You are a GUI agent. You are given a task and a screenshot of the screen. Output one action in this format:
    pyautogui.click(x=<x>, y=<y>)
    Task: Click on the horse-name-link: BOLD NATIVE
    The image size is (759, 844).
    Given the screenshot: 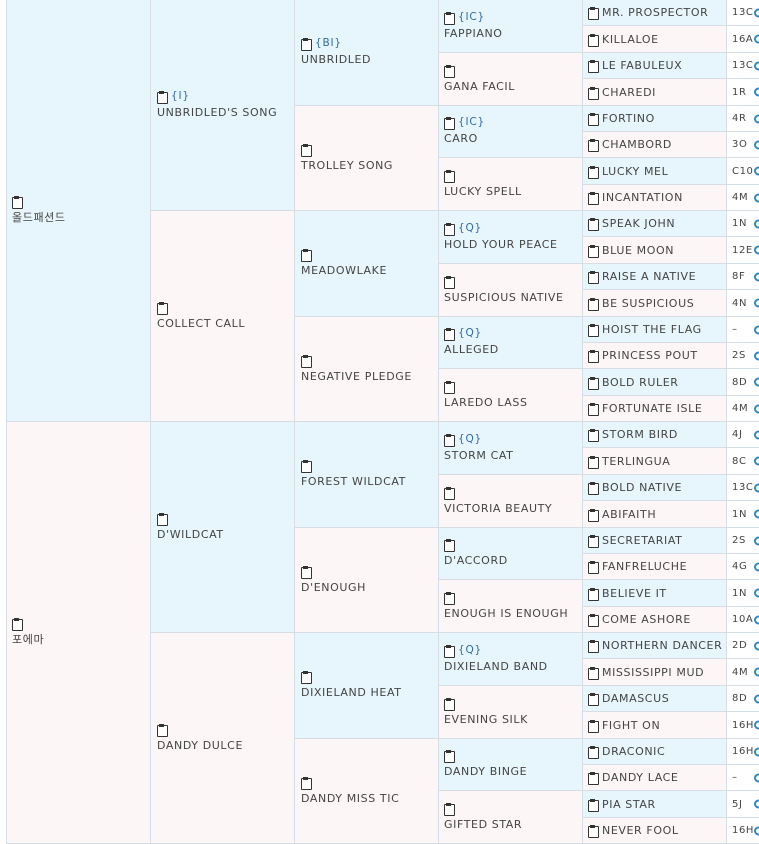 What is the action you would take?
    pyautogui.click(x=642, y=487)
    